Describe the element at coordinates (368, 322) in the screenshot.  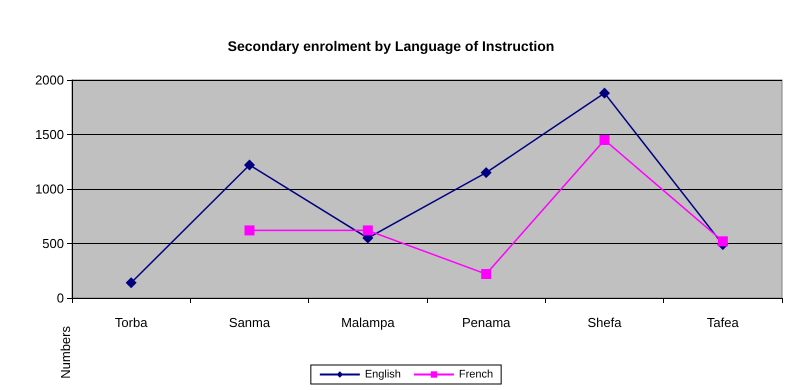
I see `x-tick-label: Malampa` at that location.